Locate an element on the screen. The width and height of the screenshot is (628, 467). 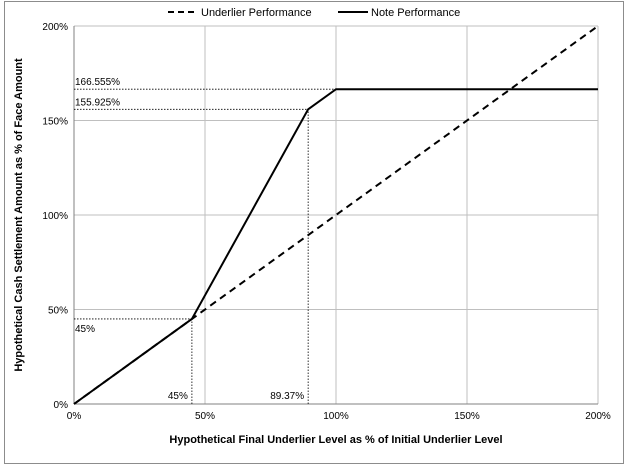
legend: Underlier Performance Note Performance is located at coordinates (314, 13).